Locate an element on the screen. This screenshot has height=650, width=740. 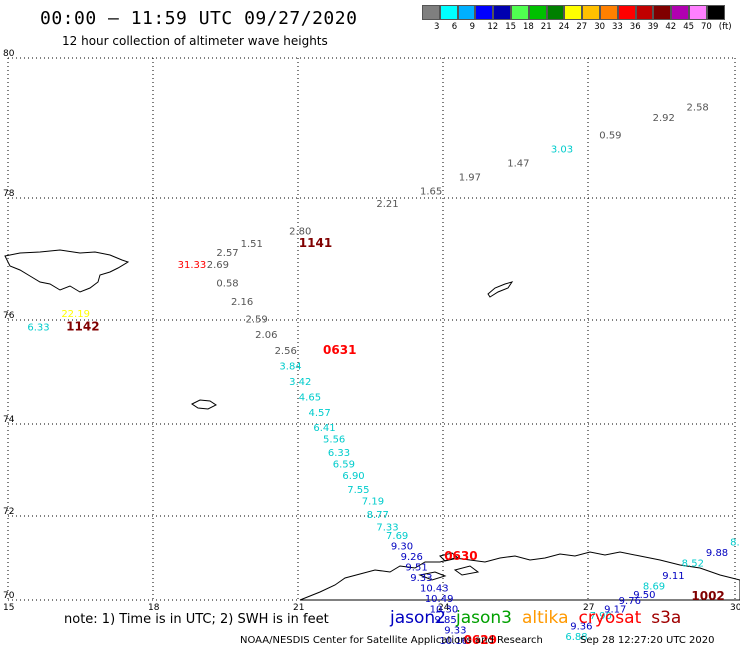
wave-height-value: 9.36 is located at coordinates (581, 626).